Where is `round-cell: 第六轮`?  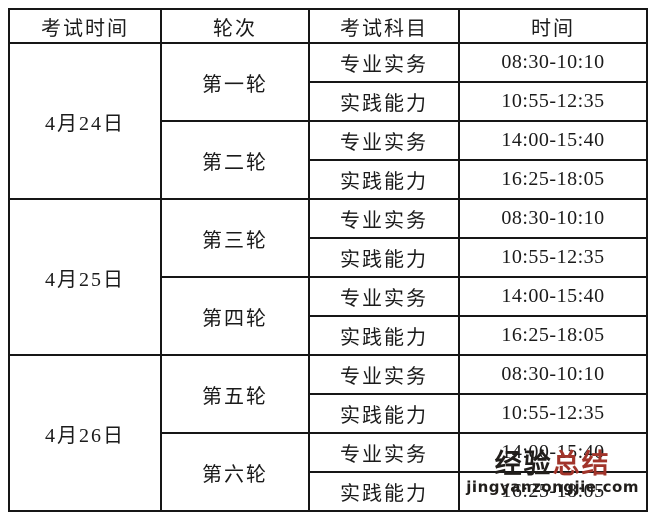
round-cell: 第六轮 is located at coordinates (235, 472).